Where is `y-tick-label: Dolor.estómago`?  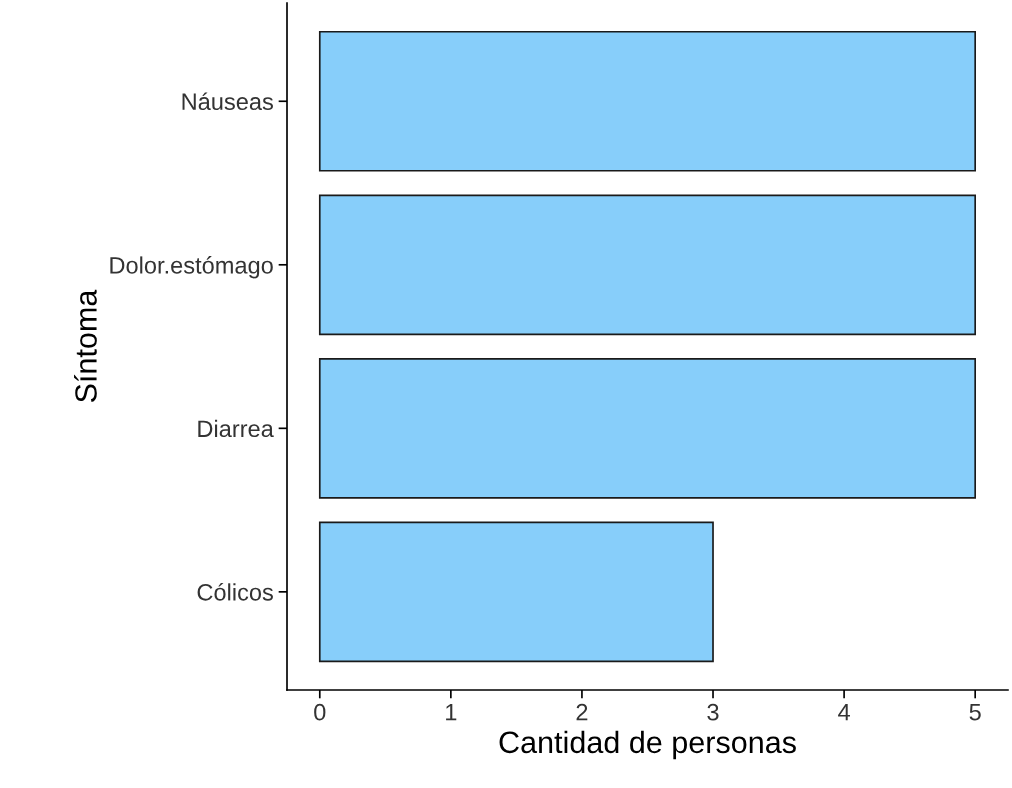
y-tick-label: Dolor.estómago is located at coordinates (191, 267).